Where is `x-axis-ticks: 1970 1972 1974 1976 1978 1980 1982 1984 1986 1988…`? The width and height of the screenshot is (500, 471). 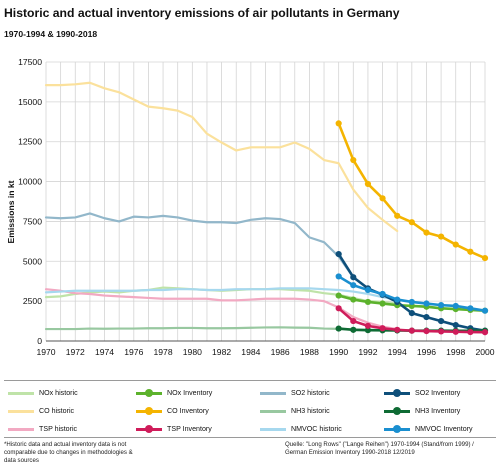 x-axis-ticks: 1970 1972 1974 1976 1978 1980 1982 1984 1986 1988… is located at coordinates (265, 352).